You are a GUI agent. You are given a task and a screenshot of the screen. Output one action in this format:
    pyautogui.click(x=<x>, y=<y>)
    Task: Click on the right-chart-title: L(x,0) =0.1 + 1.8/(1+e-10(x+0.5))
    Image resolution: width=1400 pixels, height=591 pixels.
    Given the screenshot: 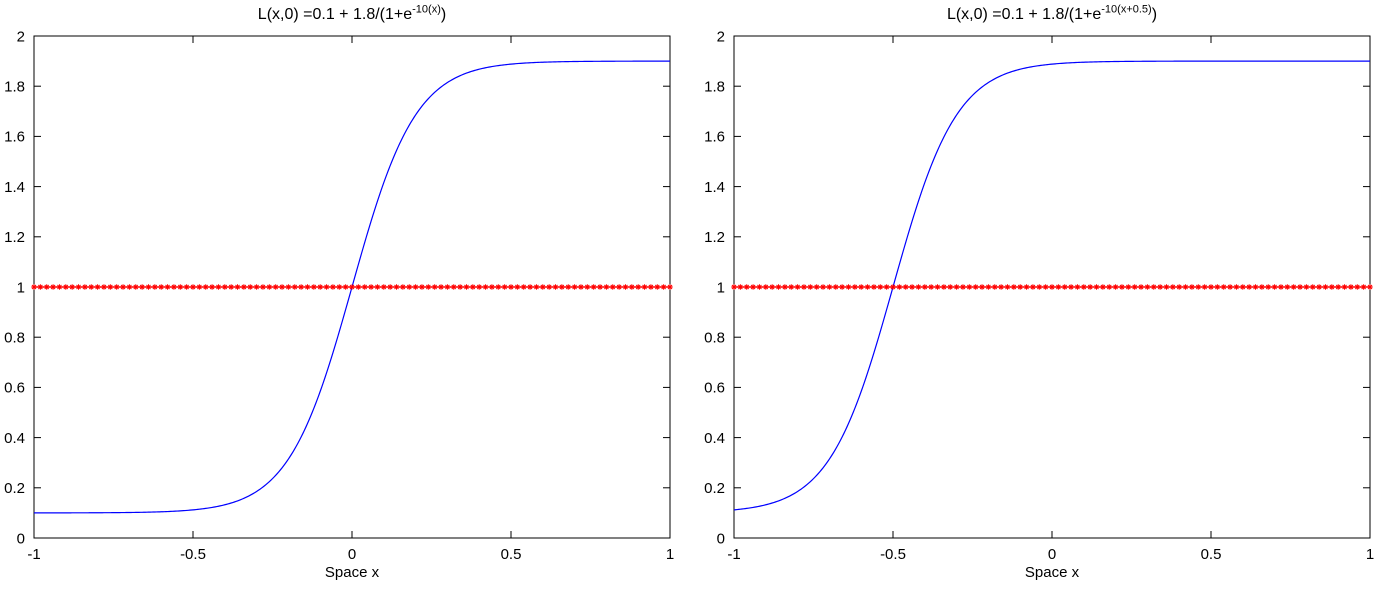 What is the action you would take?
    pyautogui.click(x=1052, y=13)
    